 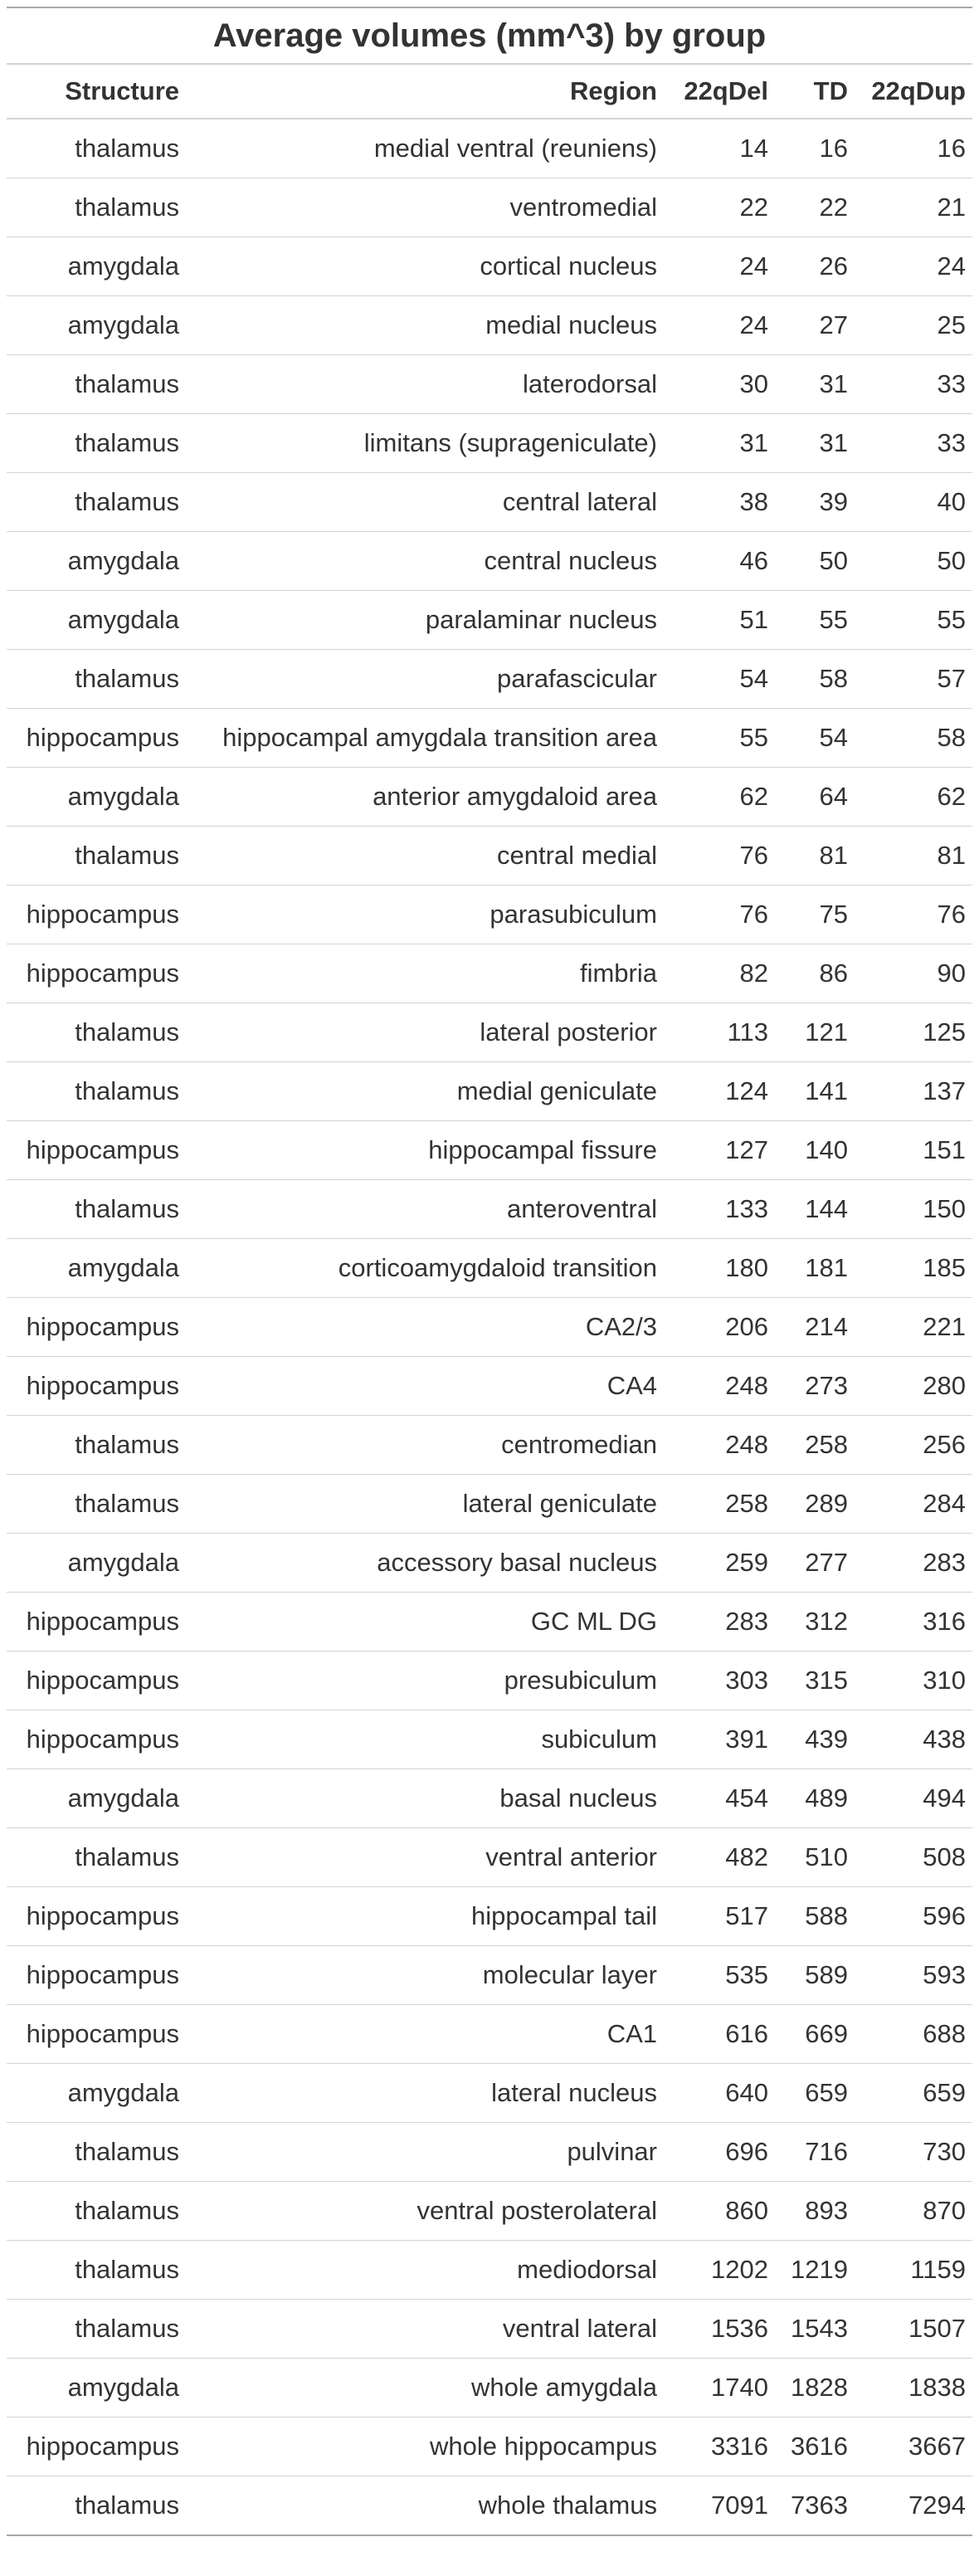 I want to click on table-row: hippocampus hippocampal fissure 127 140 151, so click(x=489, y=1150).